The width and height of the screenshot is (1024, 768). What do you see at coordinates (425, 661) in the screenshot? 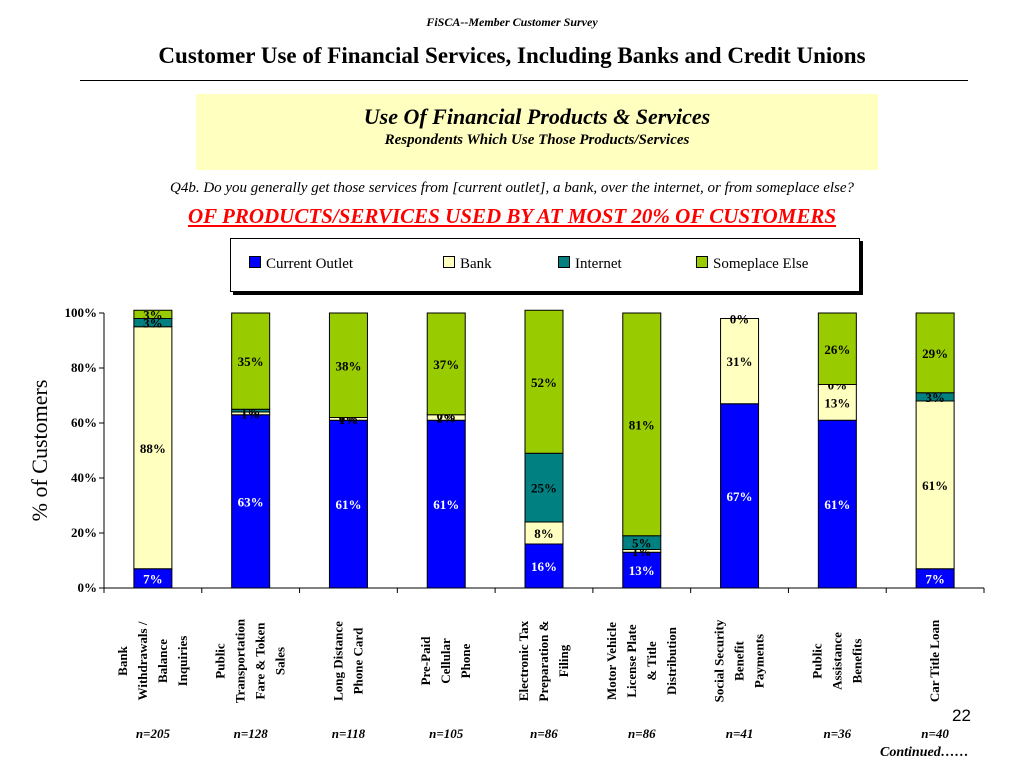
I see `category-label: Pre-Paid` at bounding box center [425, 661].